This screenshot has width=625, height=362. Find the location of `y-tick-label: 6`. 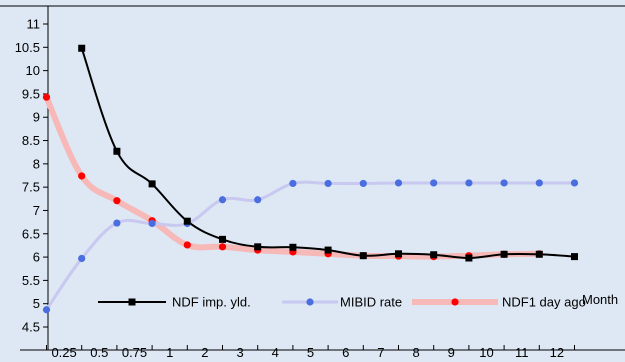

y-tick-label: 6 is located at coordinates (36, 257).